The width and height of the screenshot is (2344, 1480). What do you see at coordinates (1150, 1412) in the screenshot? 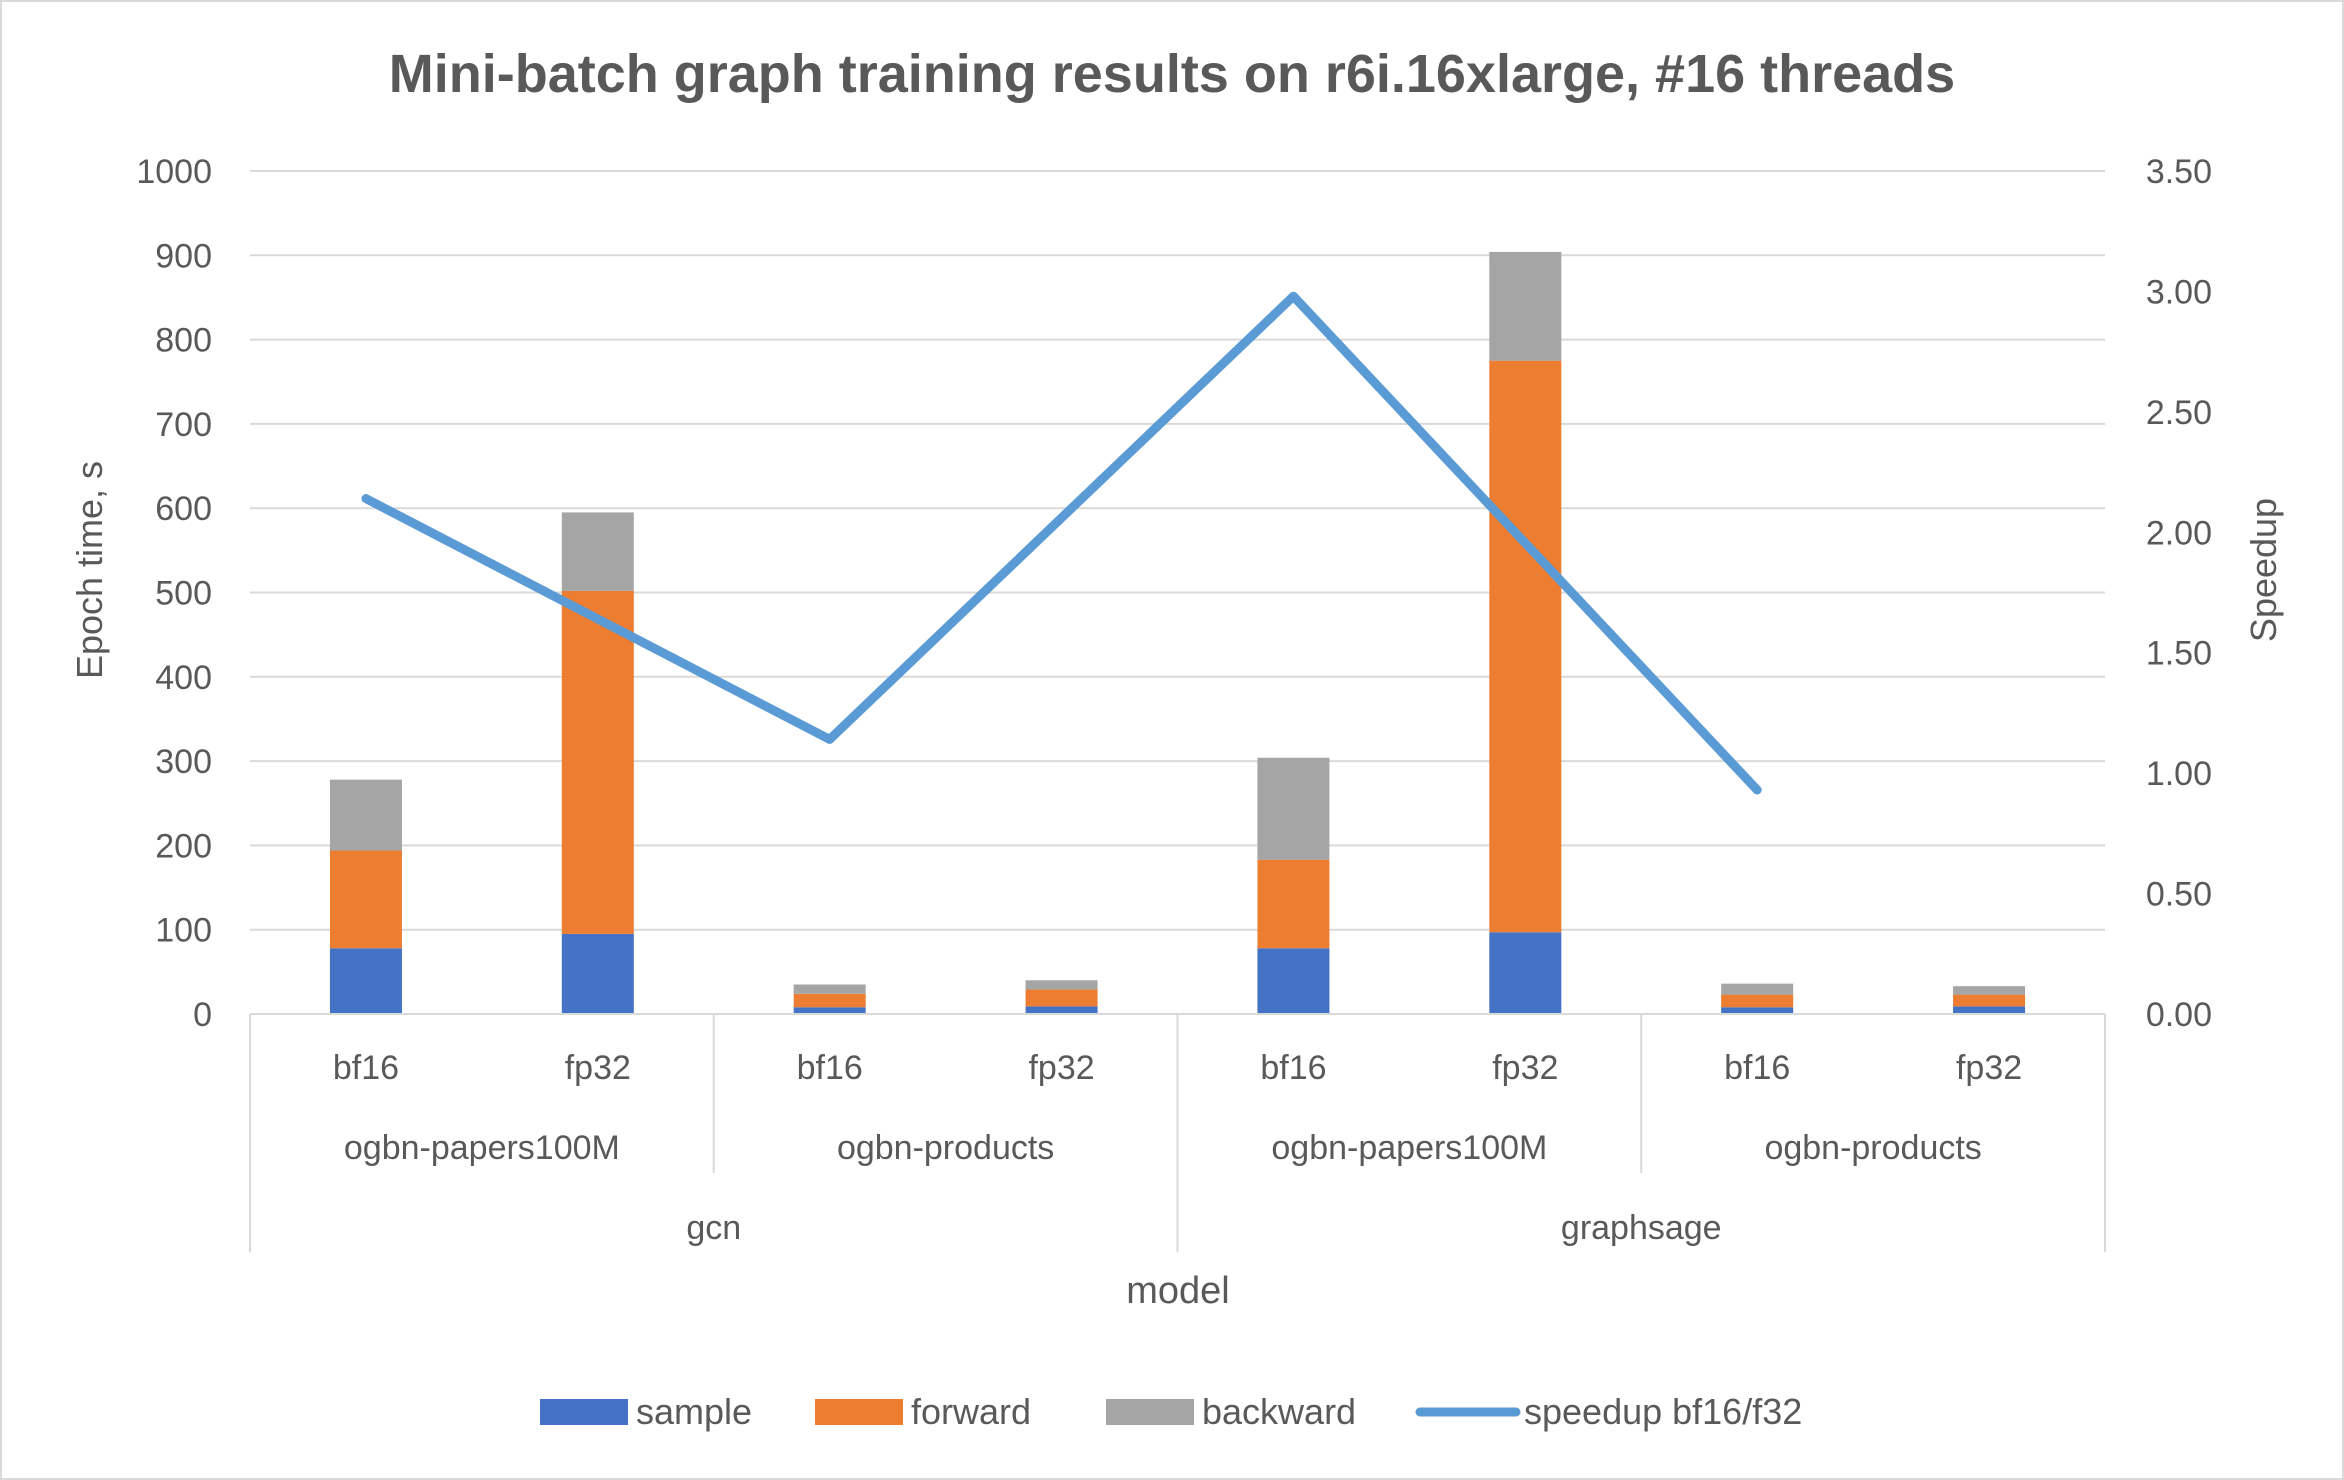
I see `legend-swatch-backward` at bounding box center [1150, 1412].